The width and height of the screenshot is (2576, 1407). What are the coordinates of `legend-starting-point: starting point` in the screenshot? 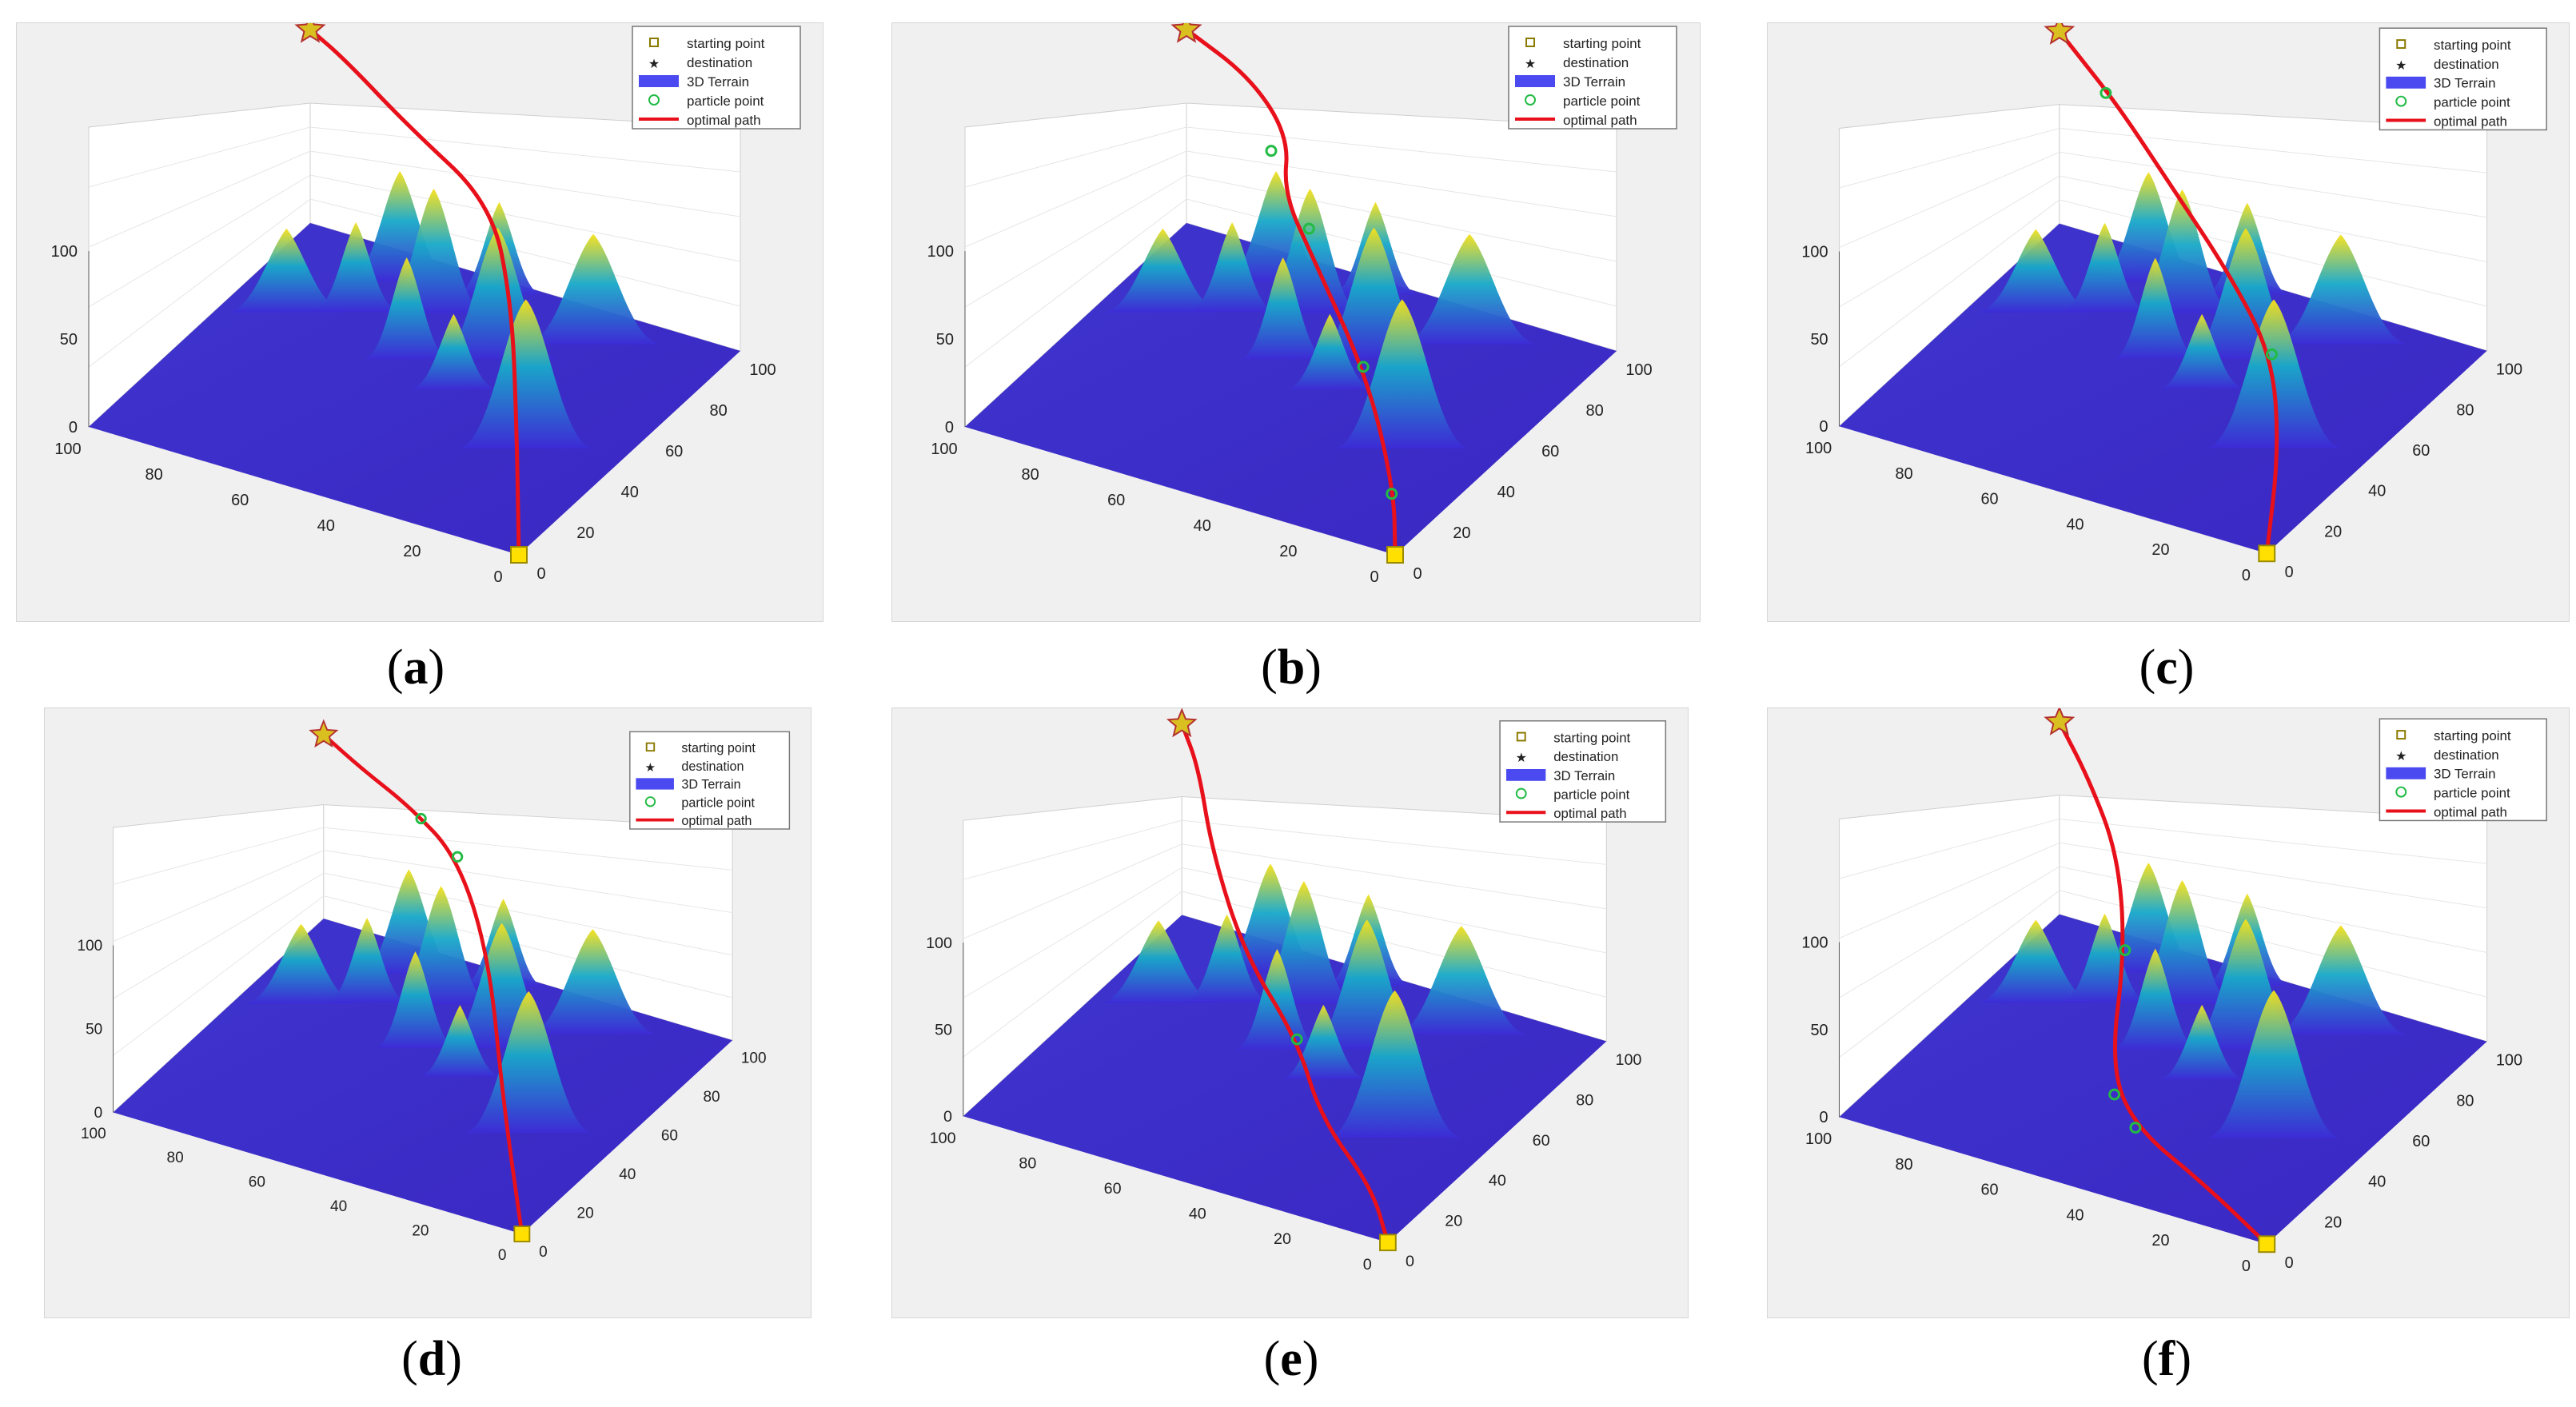 It's located at (2472, 735).